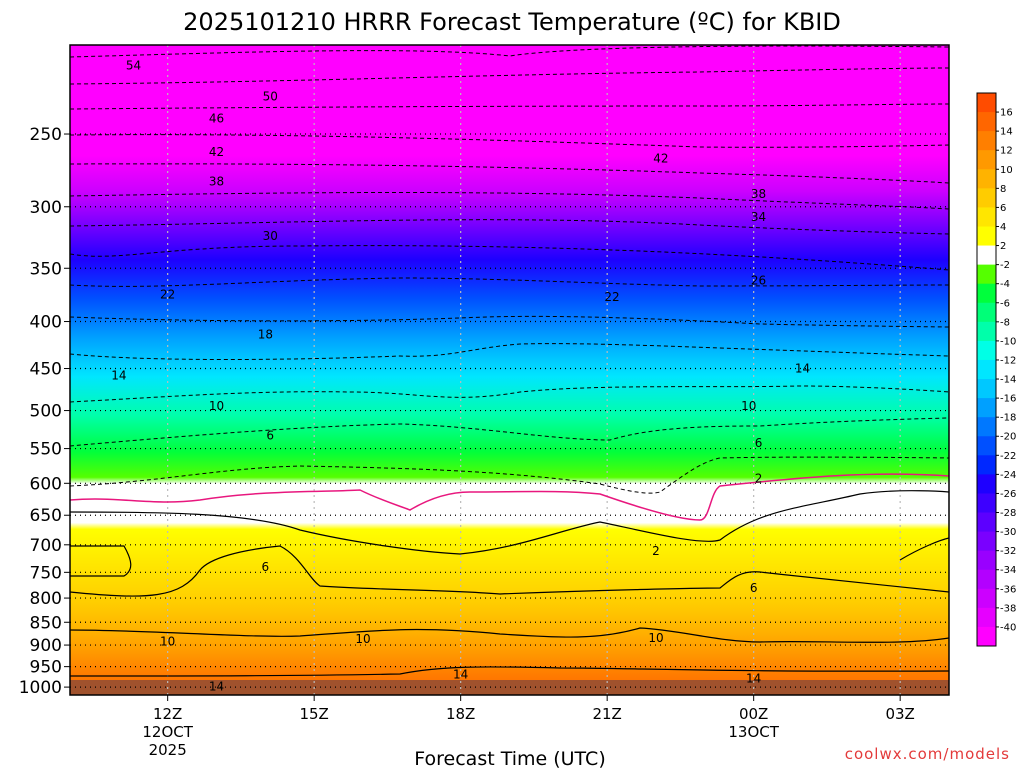 This screenshot has height=768, width=1024. What do you see at coordinates (1008, 360) in the screenshot?
I see `colorbar-tick-label--12: -12` at bounding box center [1008, 360].